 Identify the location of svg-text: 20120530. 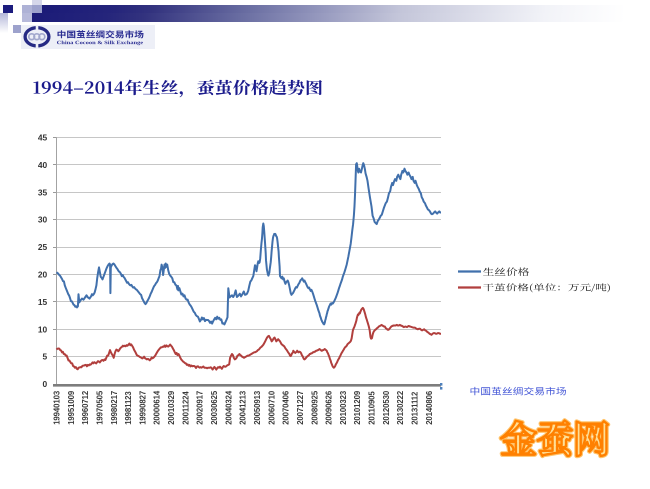
(386, 407).